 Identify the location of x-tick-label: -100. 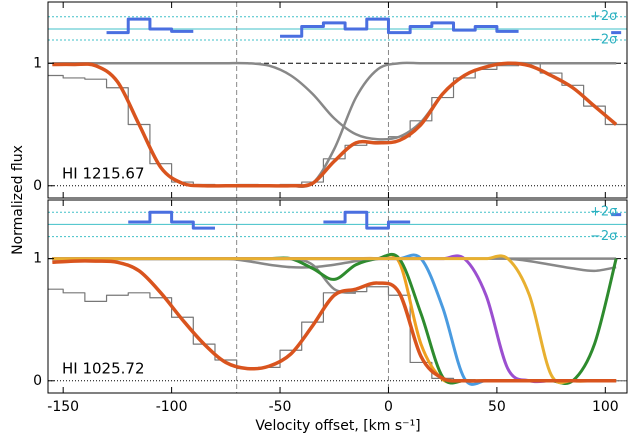
(172, 407).